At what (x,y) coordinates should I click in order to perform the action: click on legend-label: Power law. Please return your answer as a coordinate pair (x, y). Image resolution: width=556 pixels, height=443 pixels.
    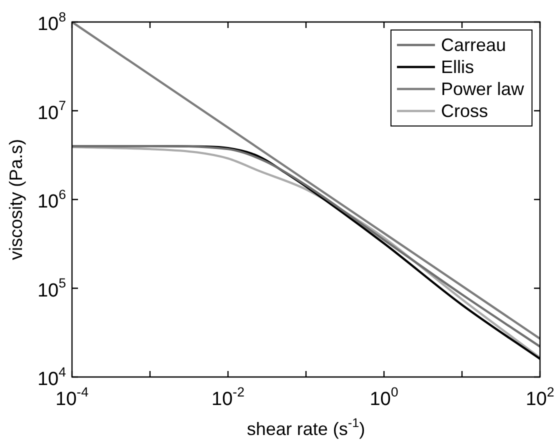
    Looking at the image, I should click on (482, 88).